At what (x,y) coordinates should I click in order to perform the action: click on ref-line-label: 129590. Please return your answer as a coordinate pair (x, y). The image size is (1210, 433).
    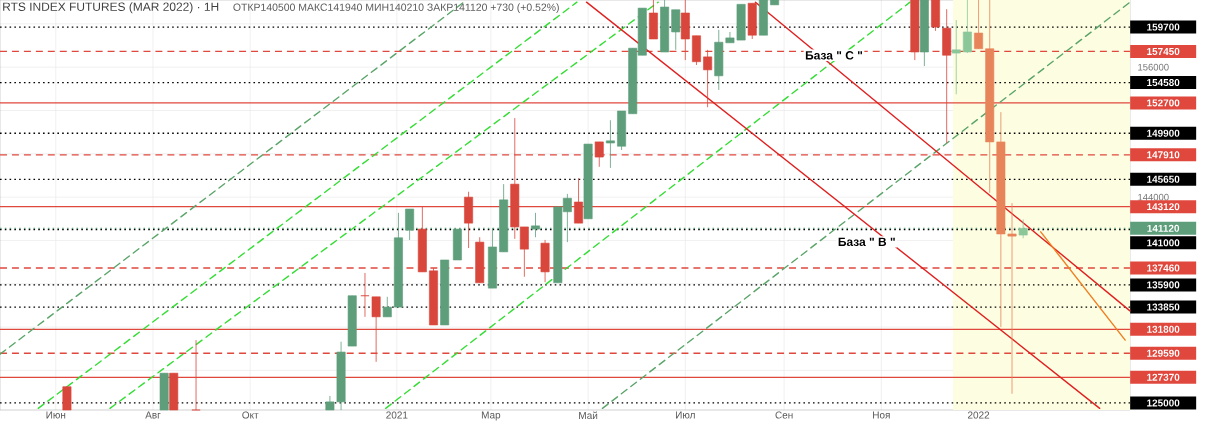
    Looking at the image, I should click on (1163, 353).